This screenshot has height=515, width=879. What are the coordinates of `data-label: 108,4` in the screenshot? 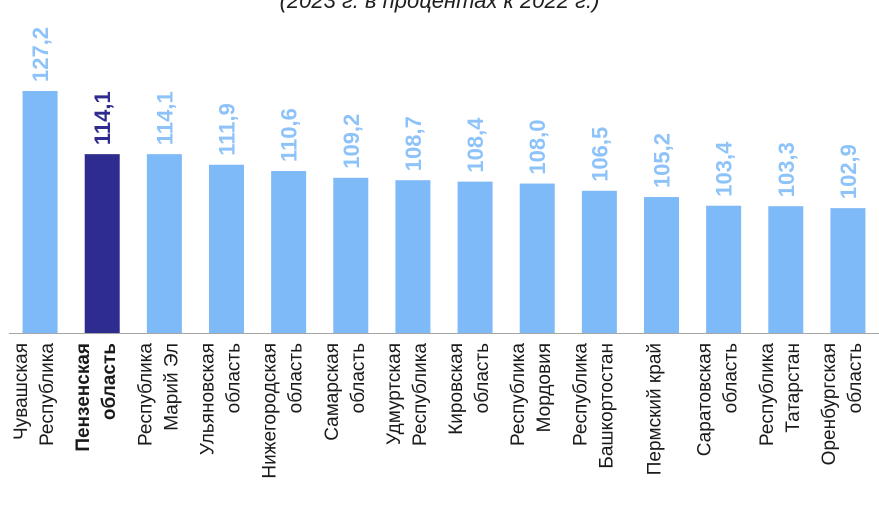 It's located at (475, 145).